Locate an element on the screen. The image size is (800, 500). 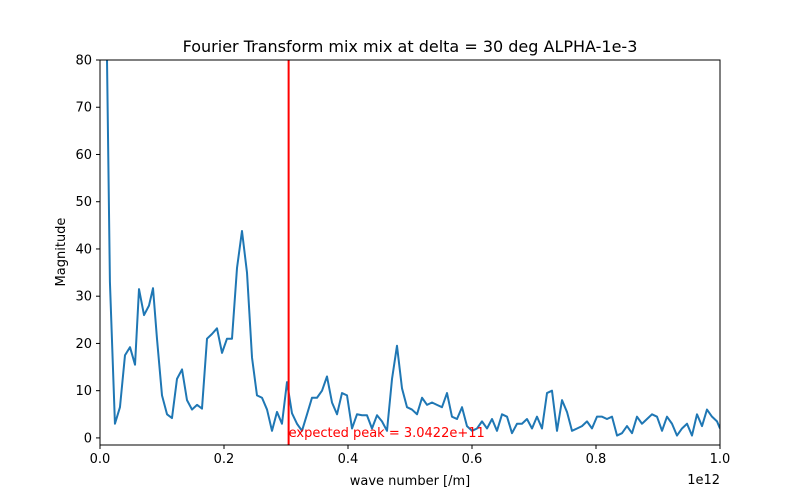
x-tick-label: 0.2 is located at coordinates (224, 459).